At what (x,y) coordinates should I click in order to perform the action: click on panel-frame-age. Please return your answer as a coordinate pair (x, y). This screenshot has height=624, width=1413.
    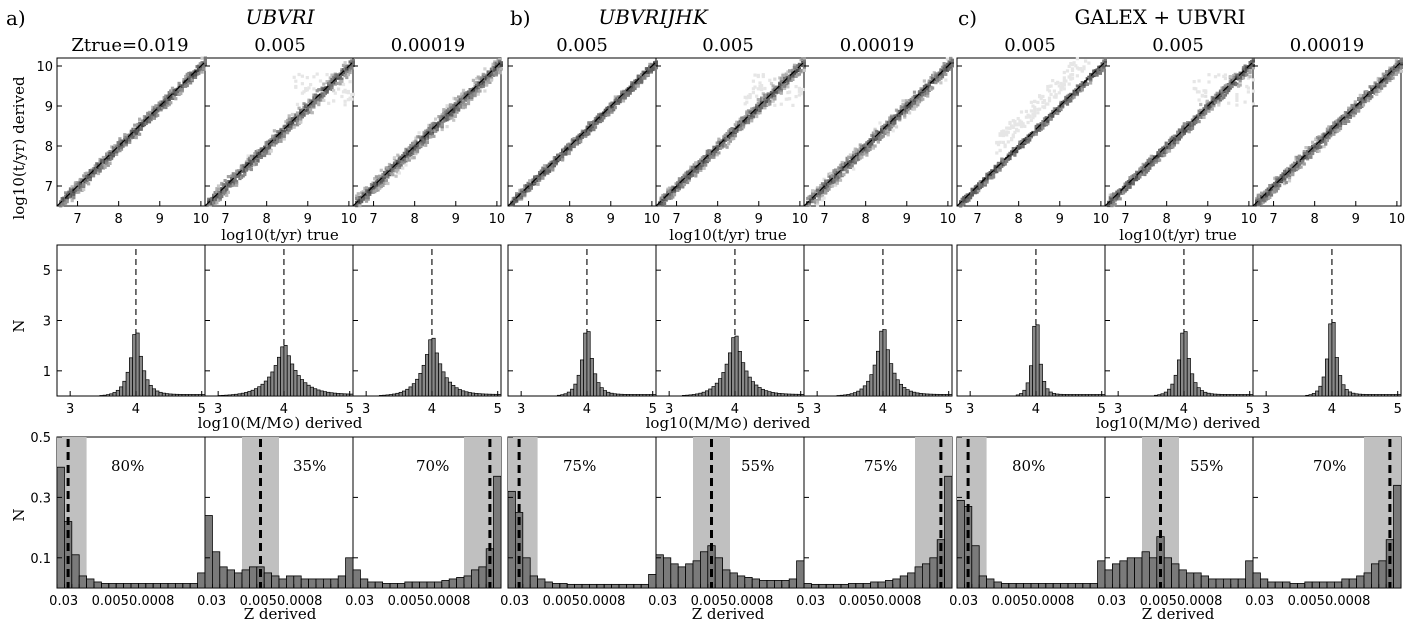
    Looking at the image, I should click on (1327, 132).